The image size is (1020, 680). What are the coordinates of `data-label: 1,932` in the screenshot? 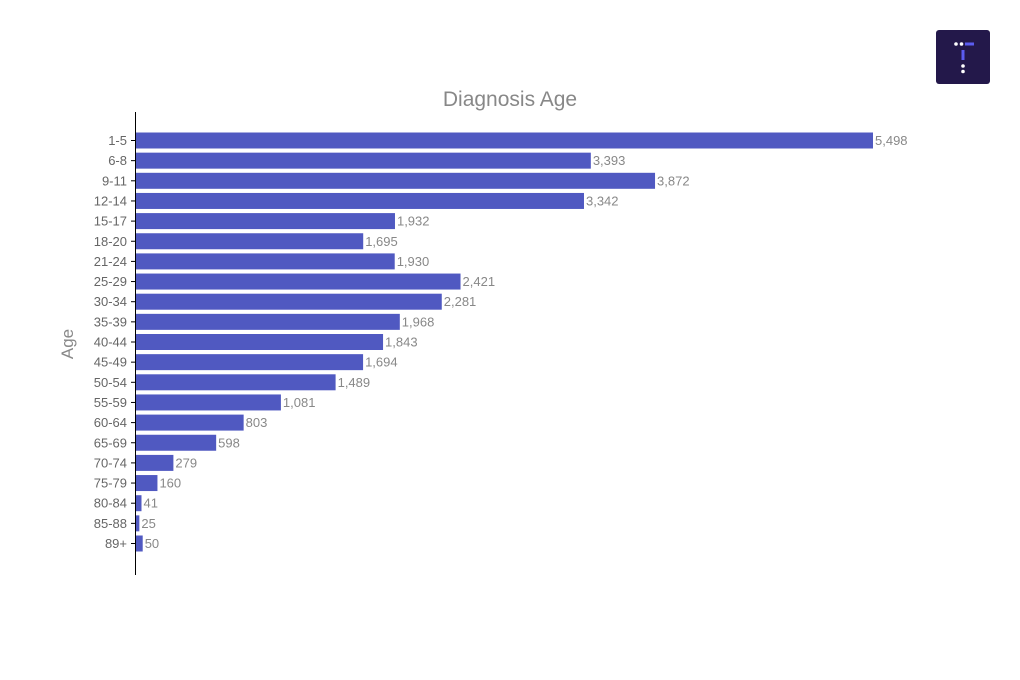 It's located at (413, 221).